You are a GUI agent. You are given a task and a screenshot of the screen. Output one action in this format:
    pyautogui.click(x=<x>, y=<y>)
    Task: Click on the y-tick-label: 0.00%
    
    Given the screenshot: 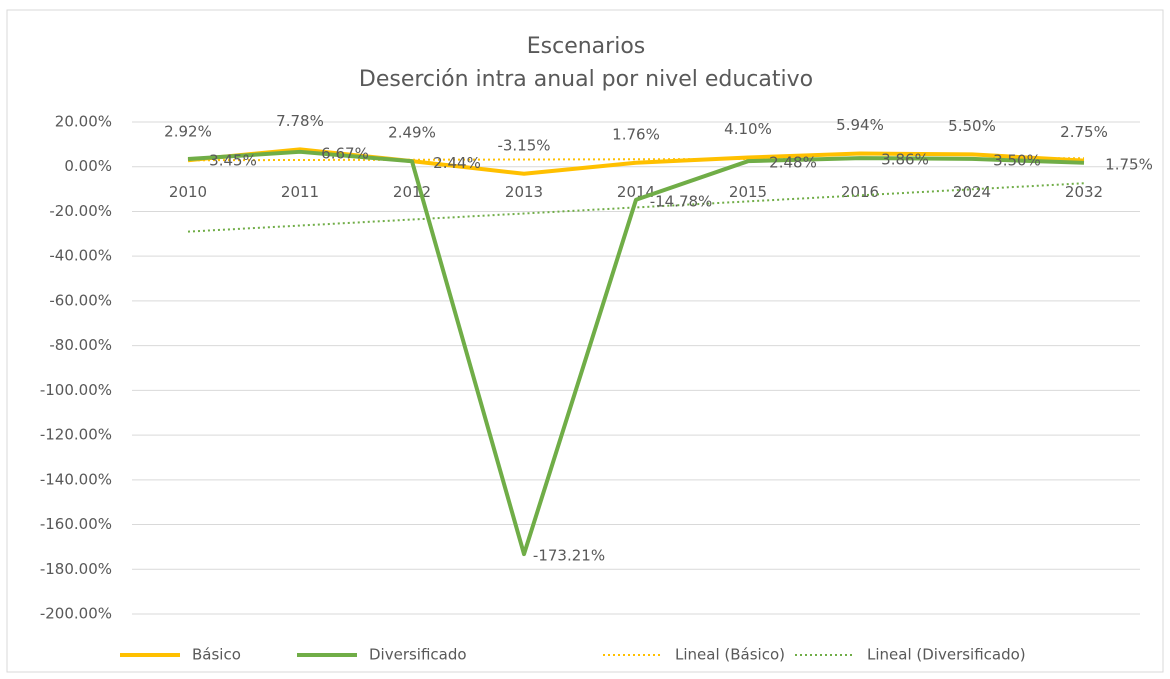 What is the action you would take?
    pyautogui.click(x=88, y=166)
    